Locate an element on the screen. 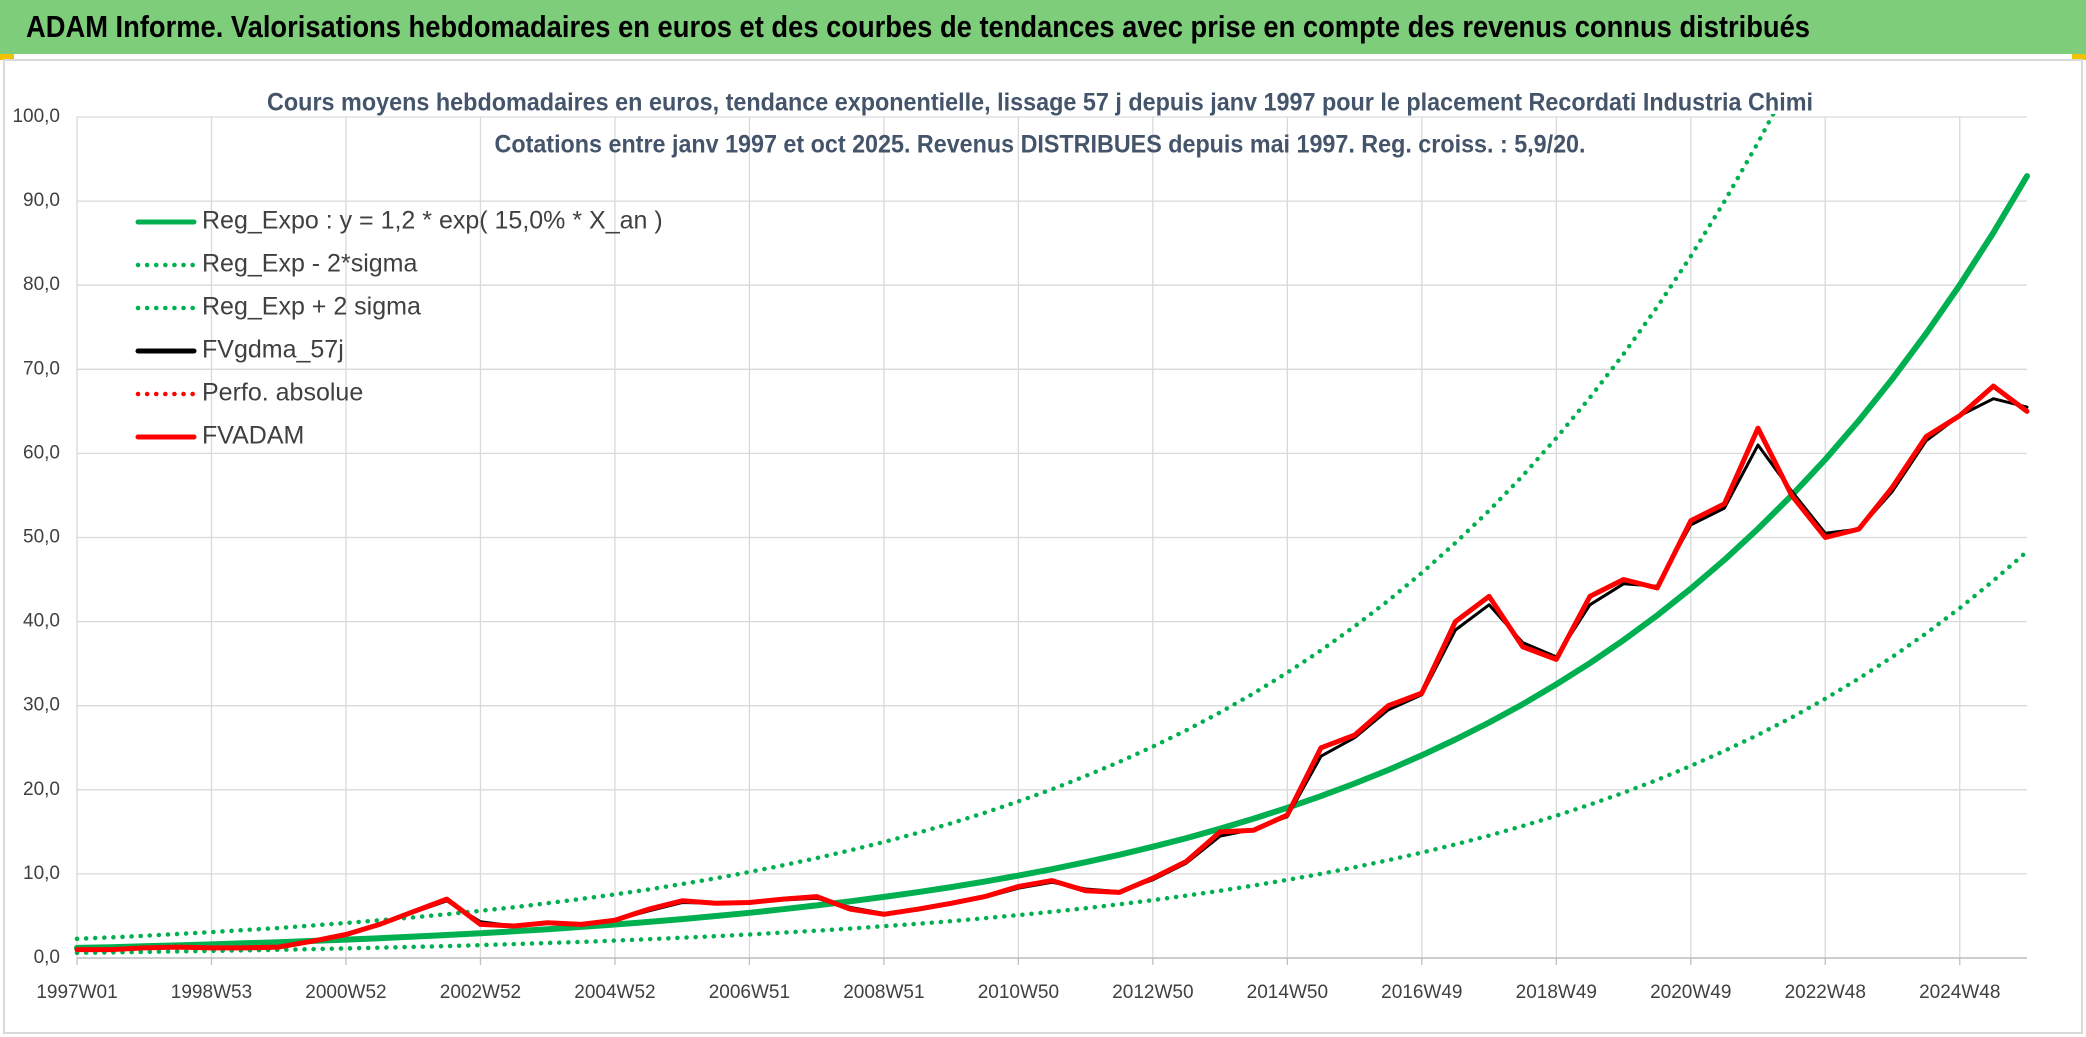  y-tick-label: 0,0 is located at coordinates (47, 957).